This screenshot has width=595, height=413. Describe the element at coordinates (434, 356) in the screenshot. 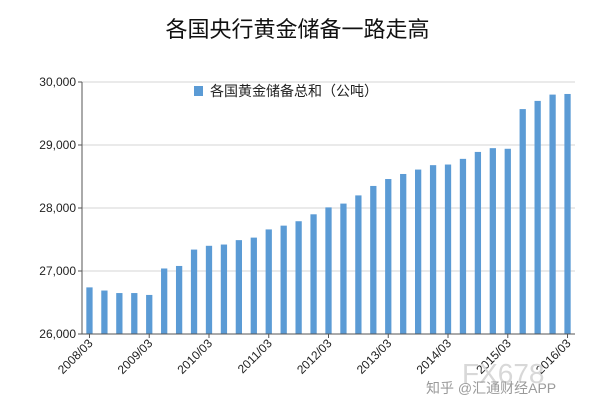

I see `x-tick-label: 2014/03` at that location.